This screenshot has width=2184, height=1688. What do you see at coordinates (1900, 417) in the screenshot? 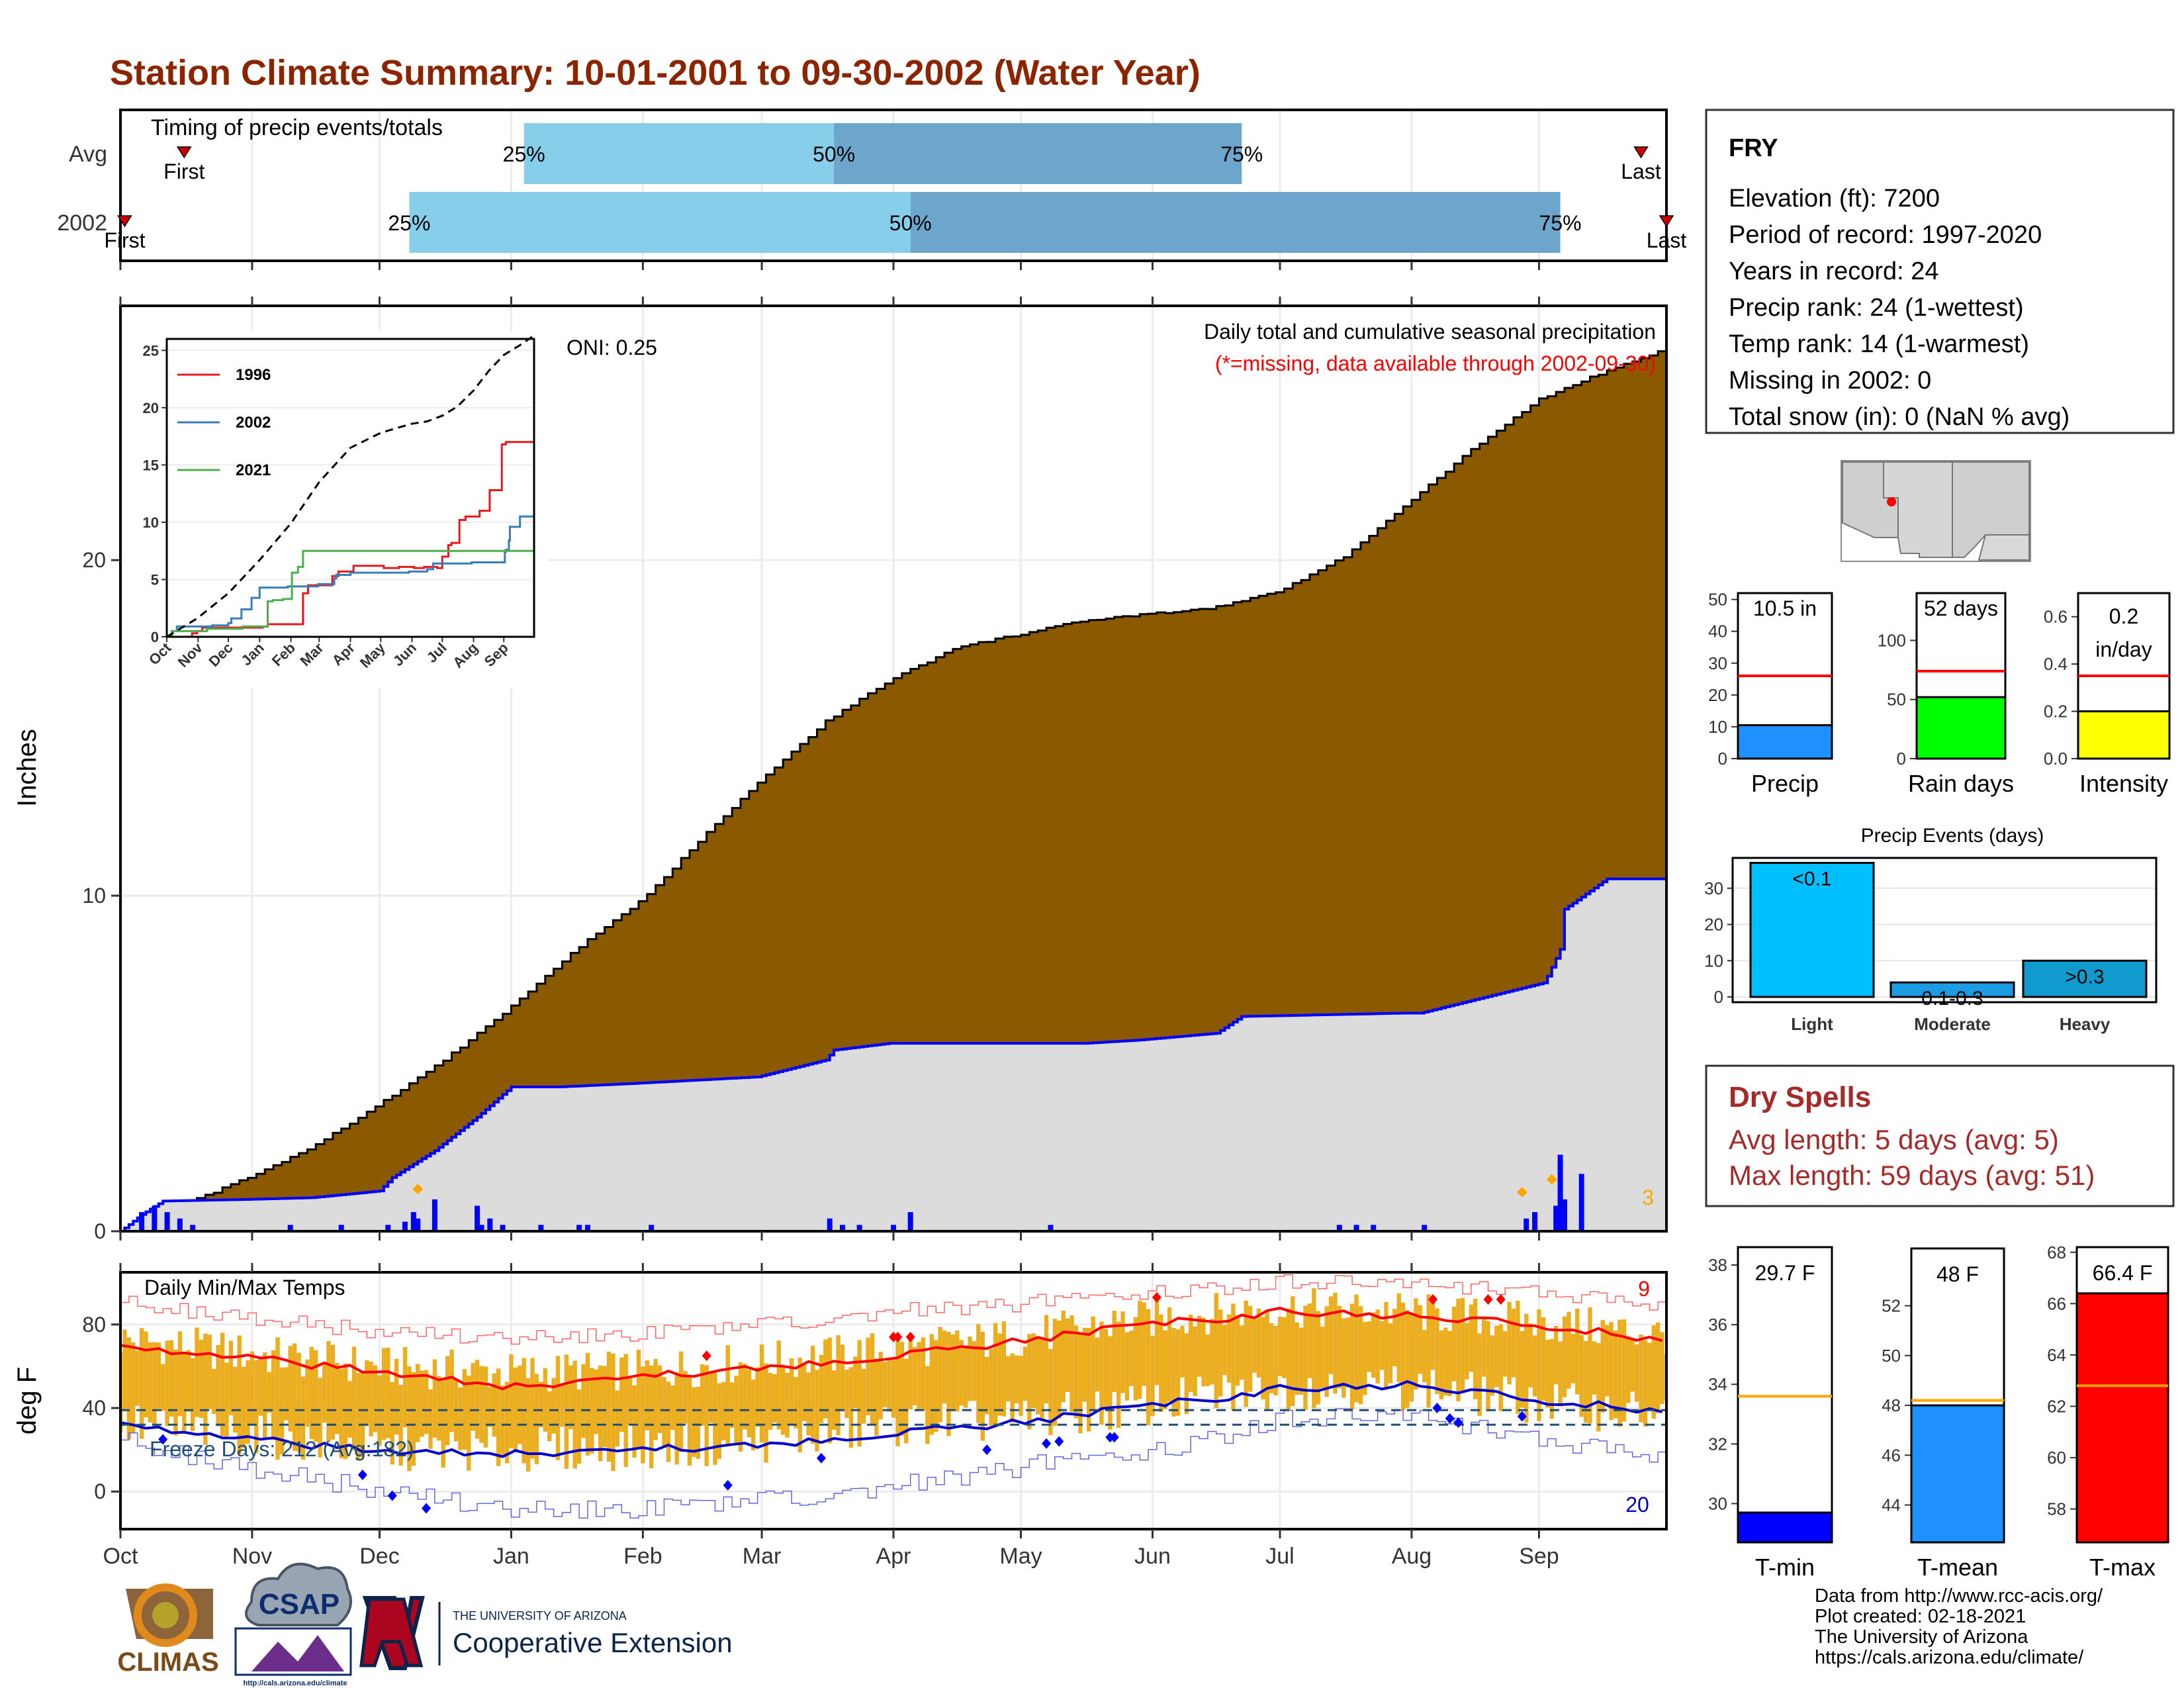
I see `station-total-snow: Total snow (in): 0 (NaN % avg)` at bounding box center [1900, 417].